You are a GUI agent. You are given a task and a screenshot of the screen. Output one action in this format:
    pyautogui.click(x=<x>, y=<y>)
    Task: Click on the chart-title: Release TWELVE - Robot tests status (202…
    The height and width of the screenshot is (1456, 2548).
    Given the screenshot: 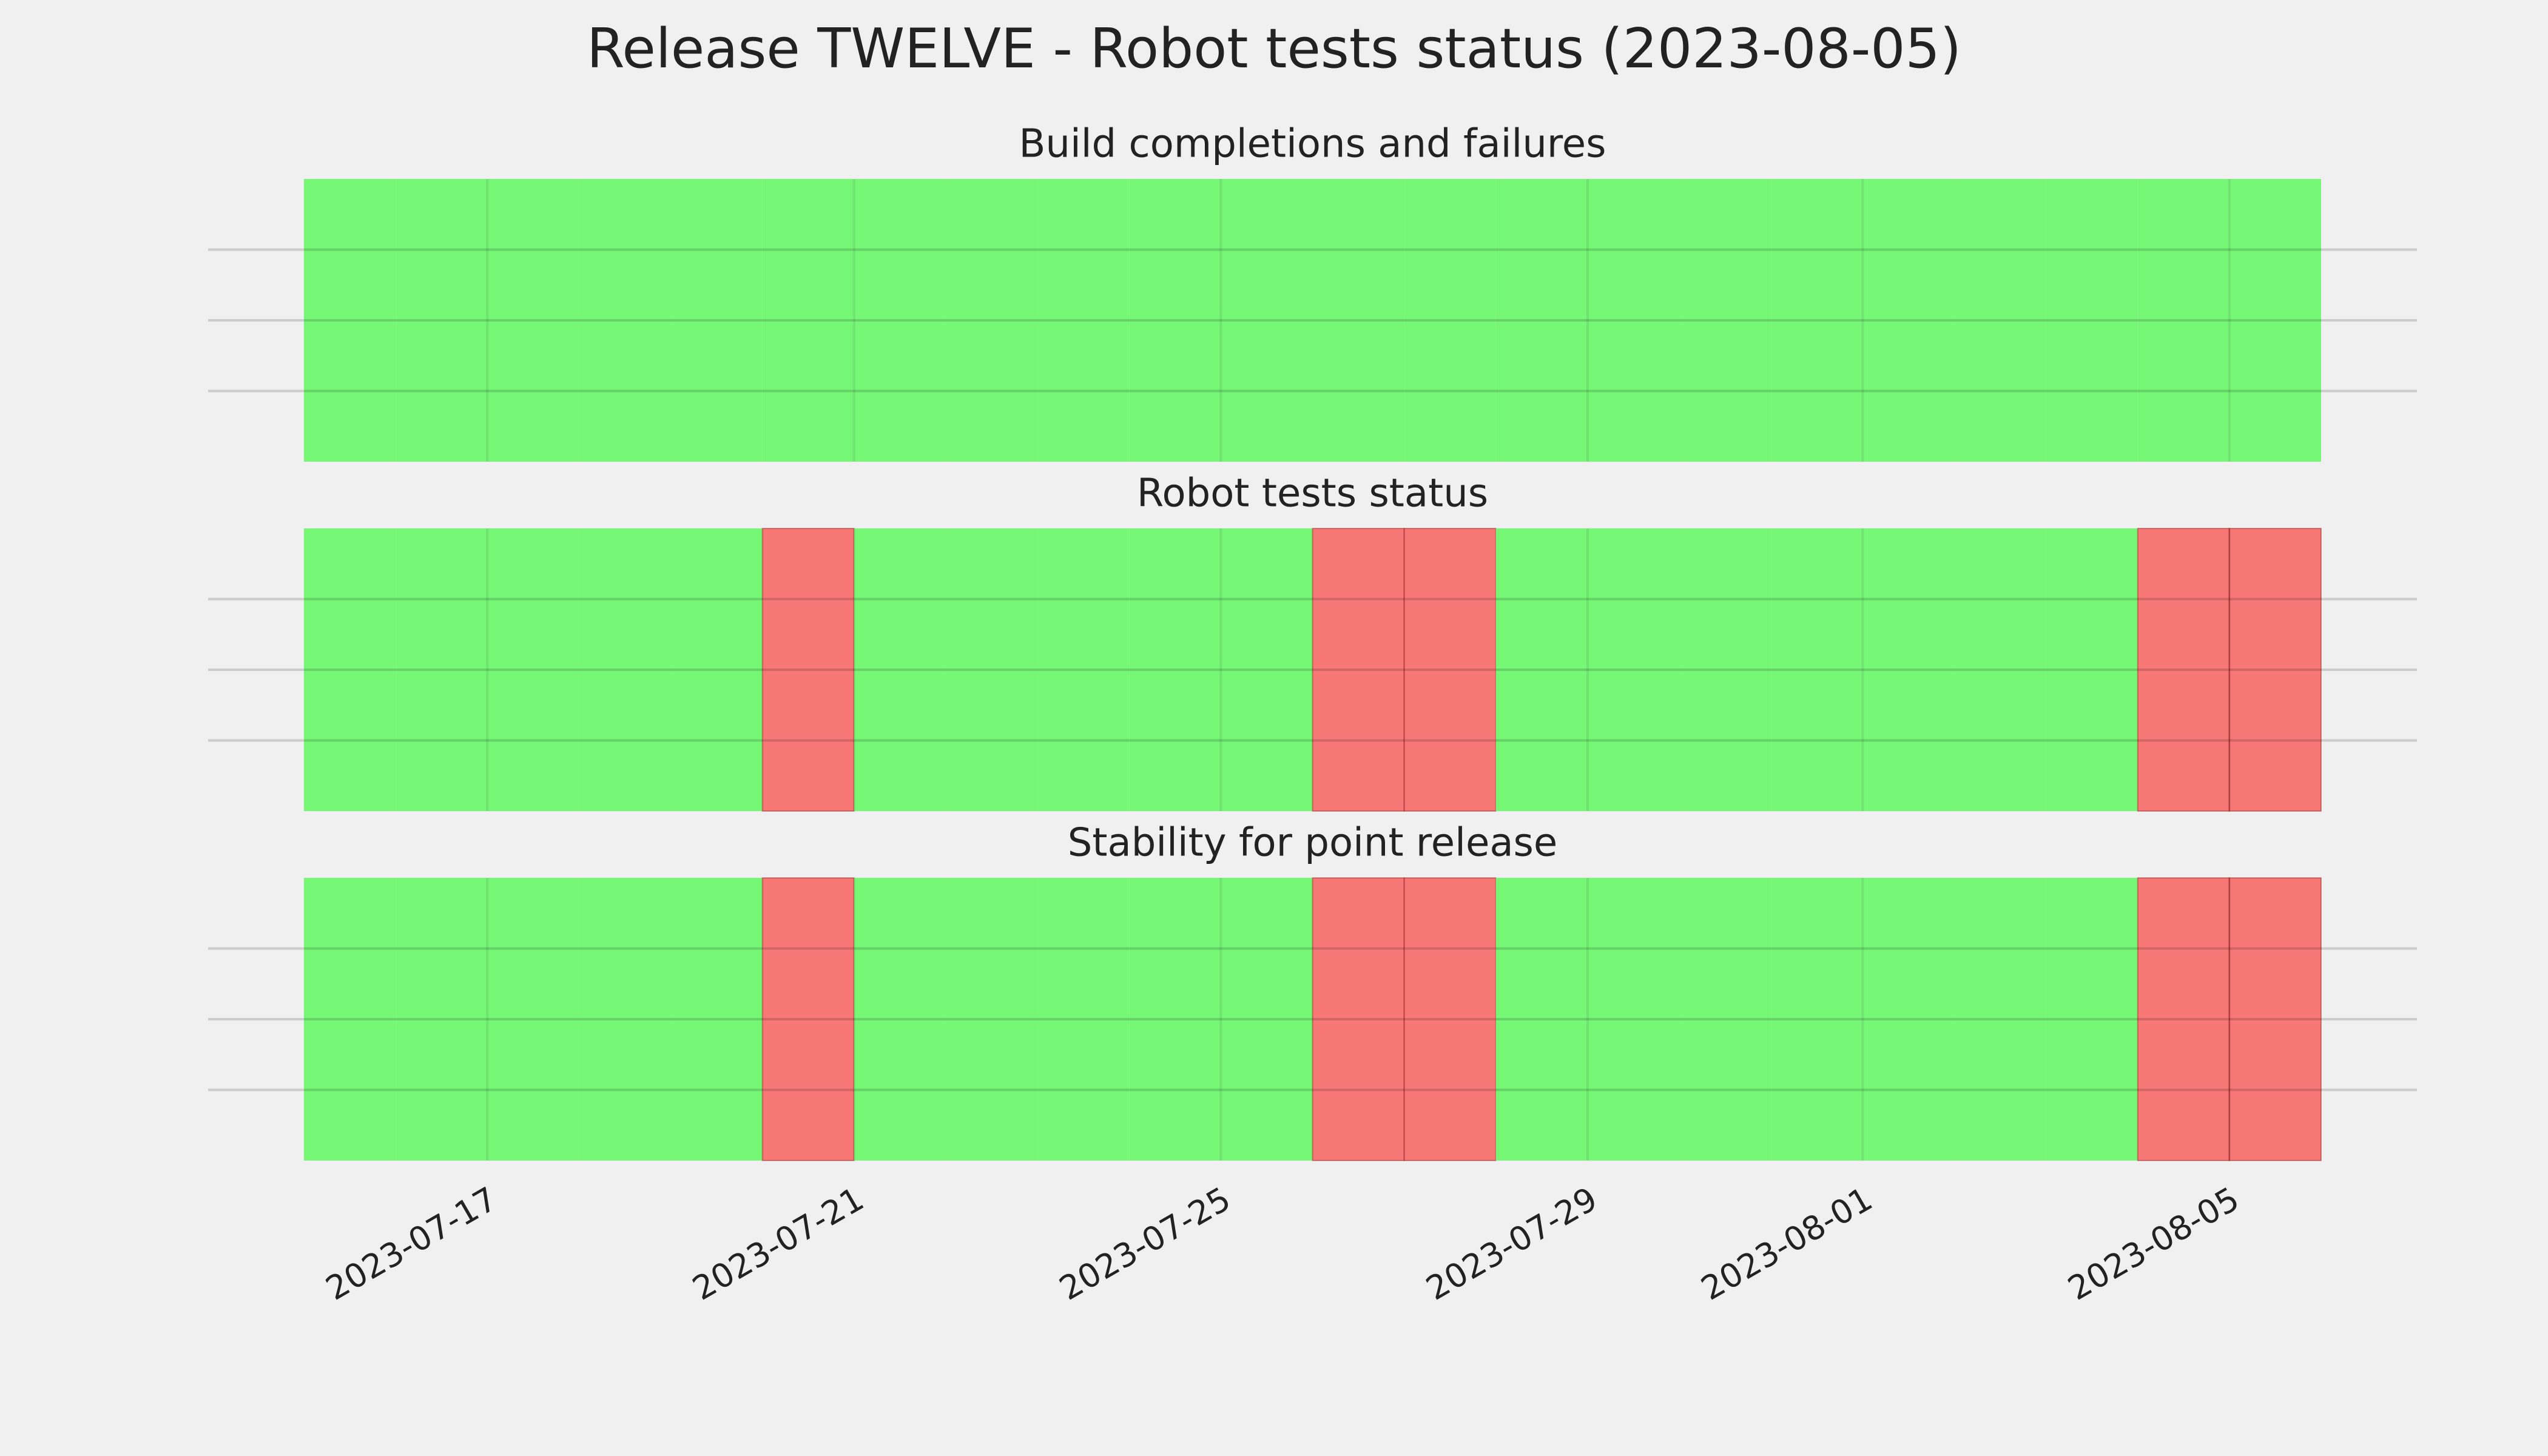 What is the action you would take?
    pyautogui.click(x=1274, y=49)
    